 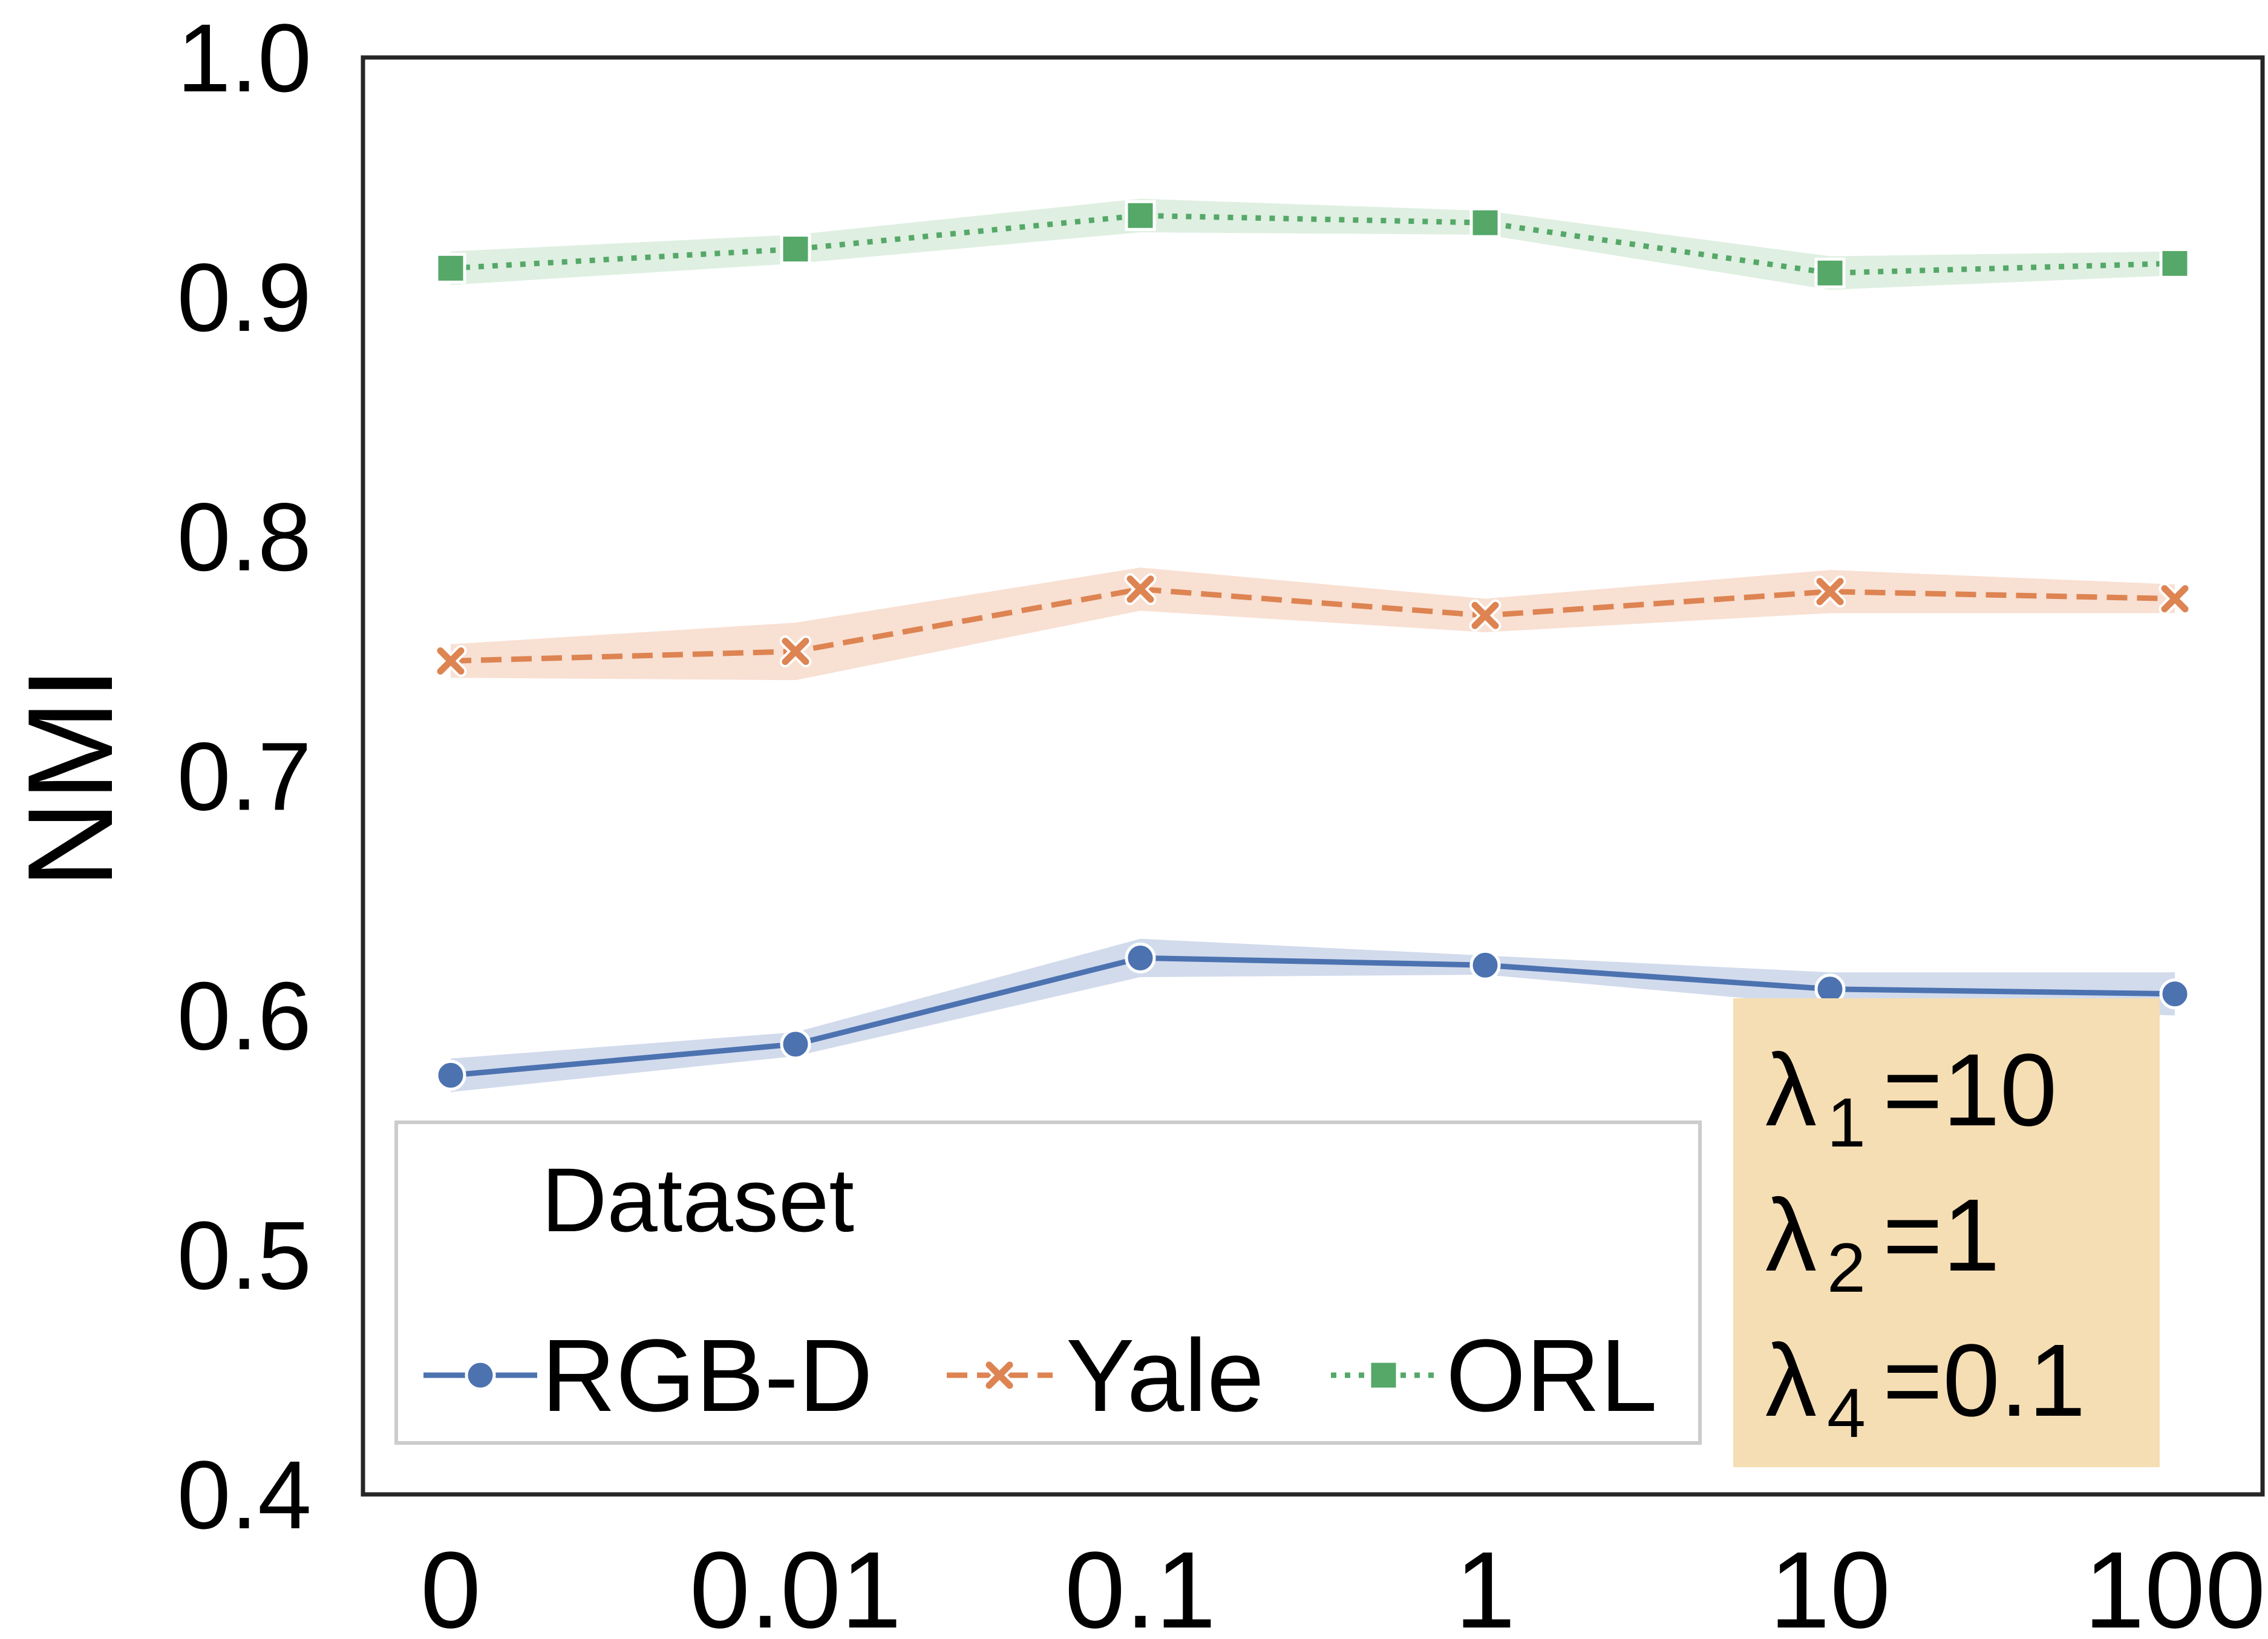 I want to click on lambda4-annotation: λ 4 =0.1, so click(x=1925, y=1387).